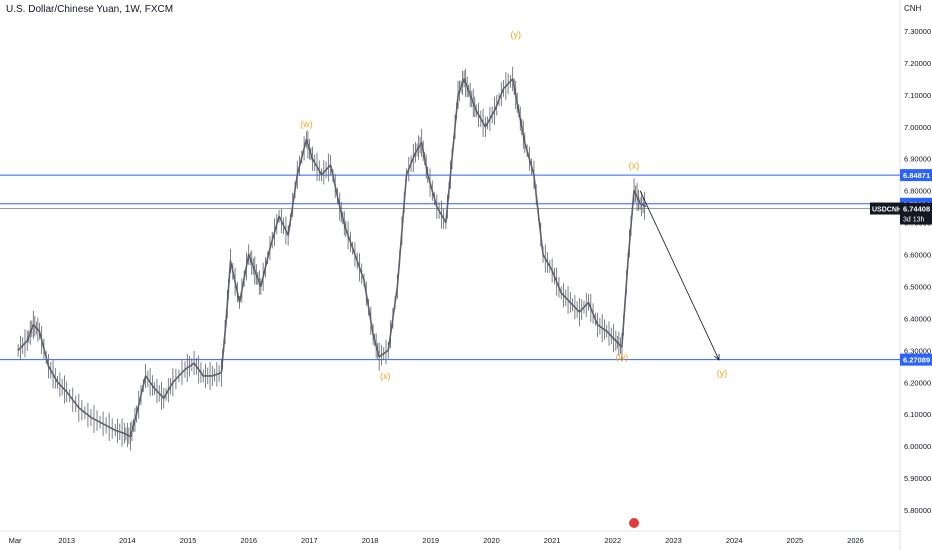 Image resolution: width=932 pixels, height=550 pixels. What do you see at coordinates (917, 510) in the screenshot?
I see `y-tick-label: 5.80000` at bounding box center [917, 510].